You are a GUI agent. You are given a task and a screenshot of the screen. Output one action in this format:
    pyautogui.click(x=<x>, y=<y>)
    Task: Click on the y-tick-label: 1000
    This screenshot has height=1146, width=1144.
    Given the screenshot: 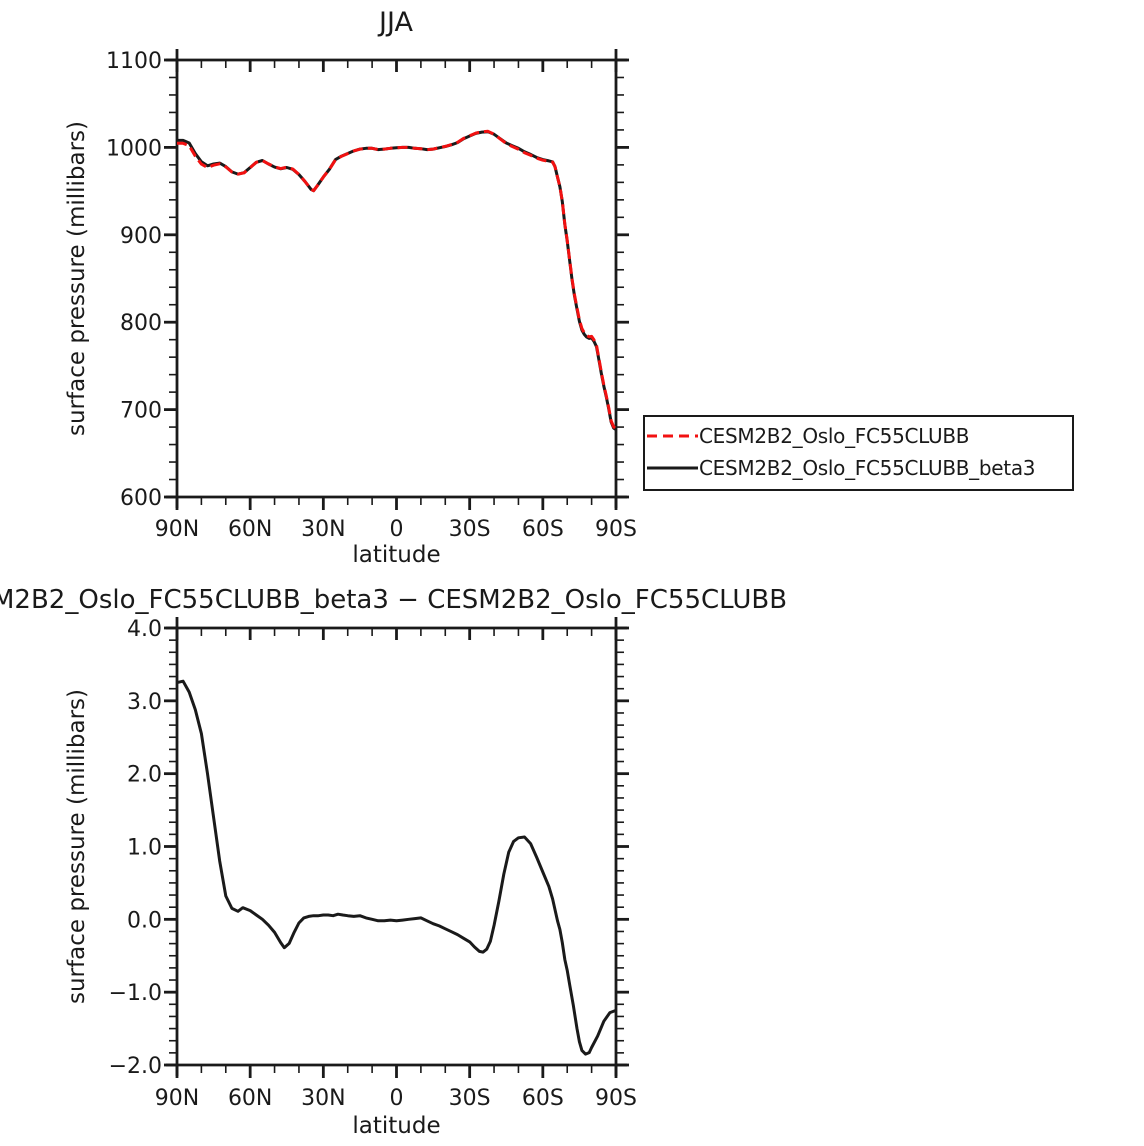 What is the action you would take?
    pyautogui.click(x=134, y=148)
    